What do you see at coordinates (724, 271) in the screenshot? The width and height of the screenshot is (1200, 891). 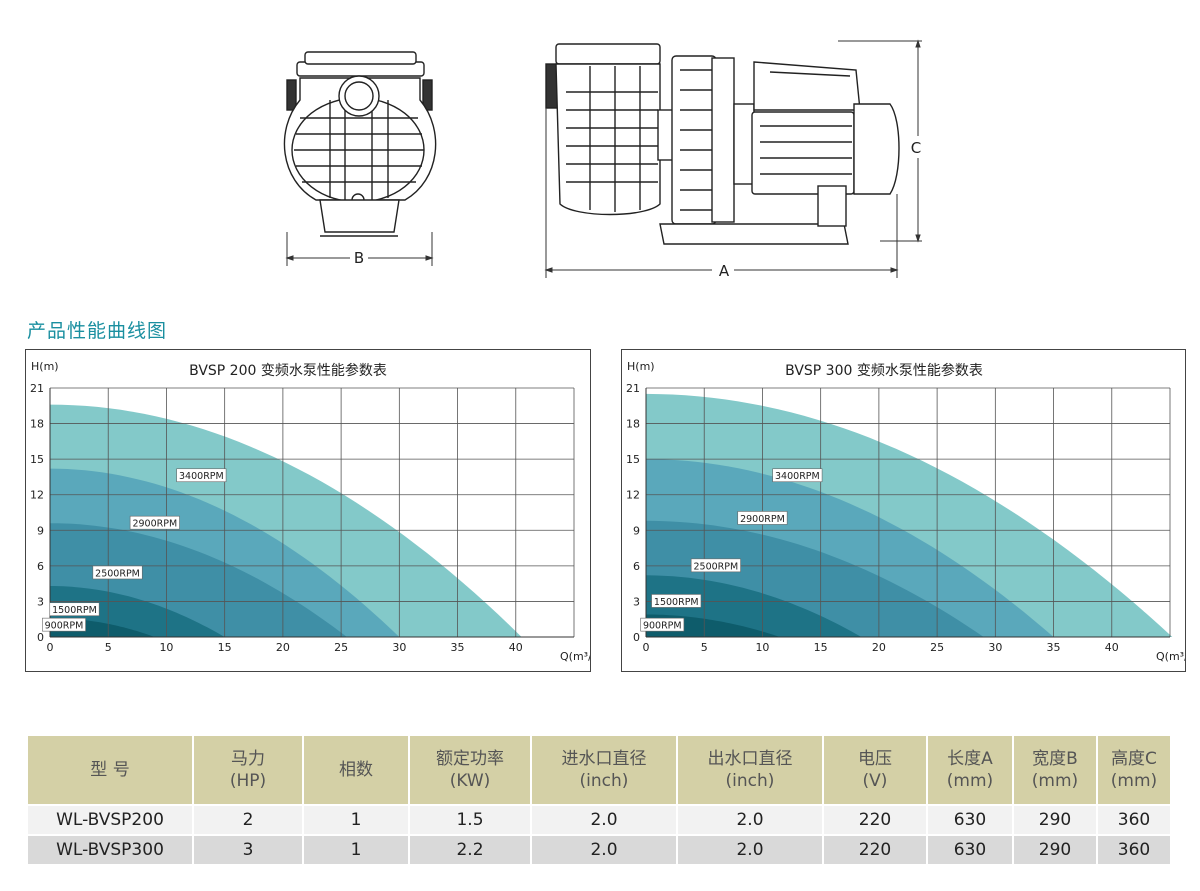 I see `dimension-a-label: A` at bounding box center [724, 271].